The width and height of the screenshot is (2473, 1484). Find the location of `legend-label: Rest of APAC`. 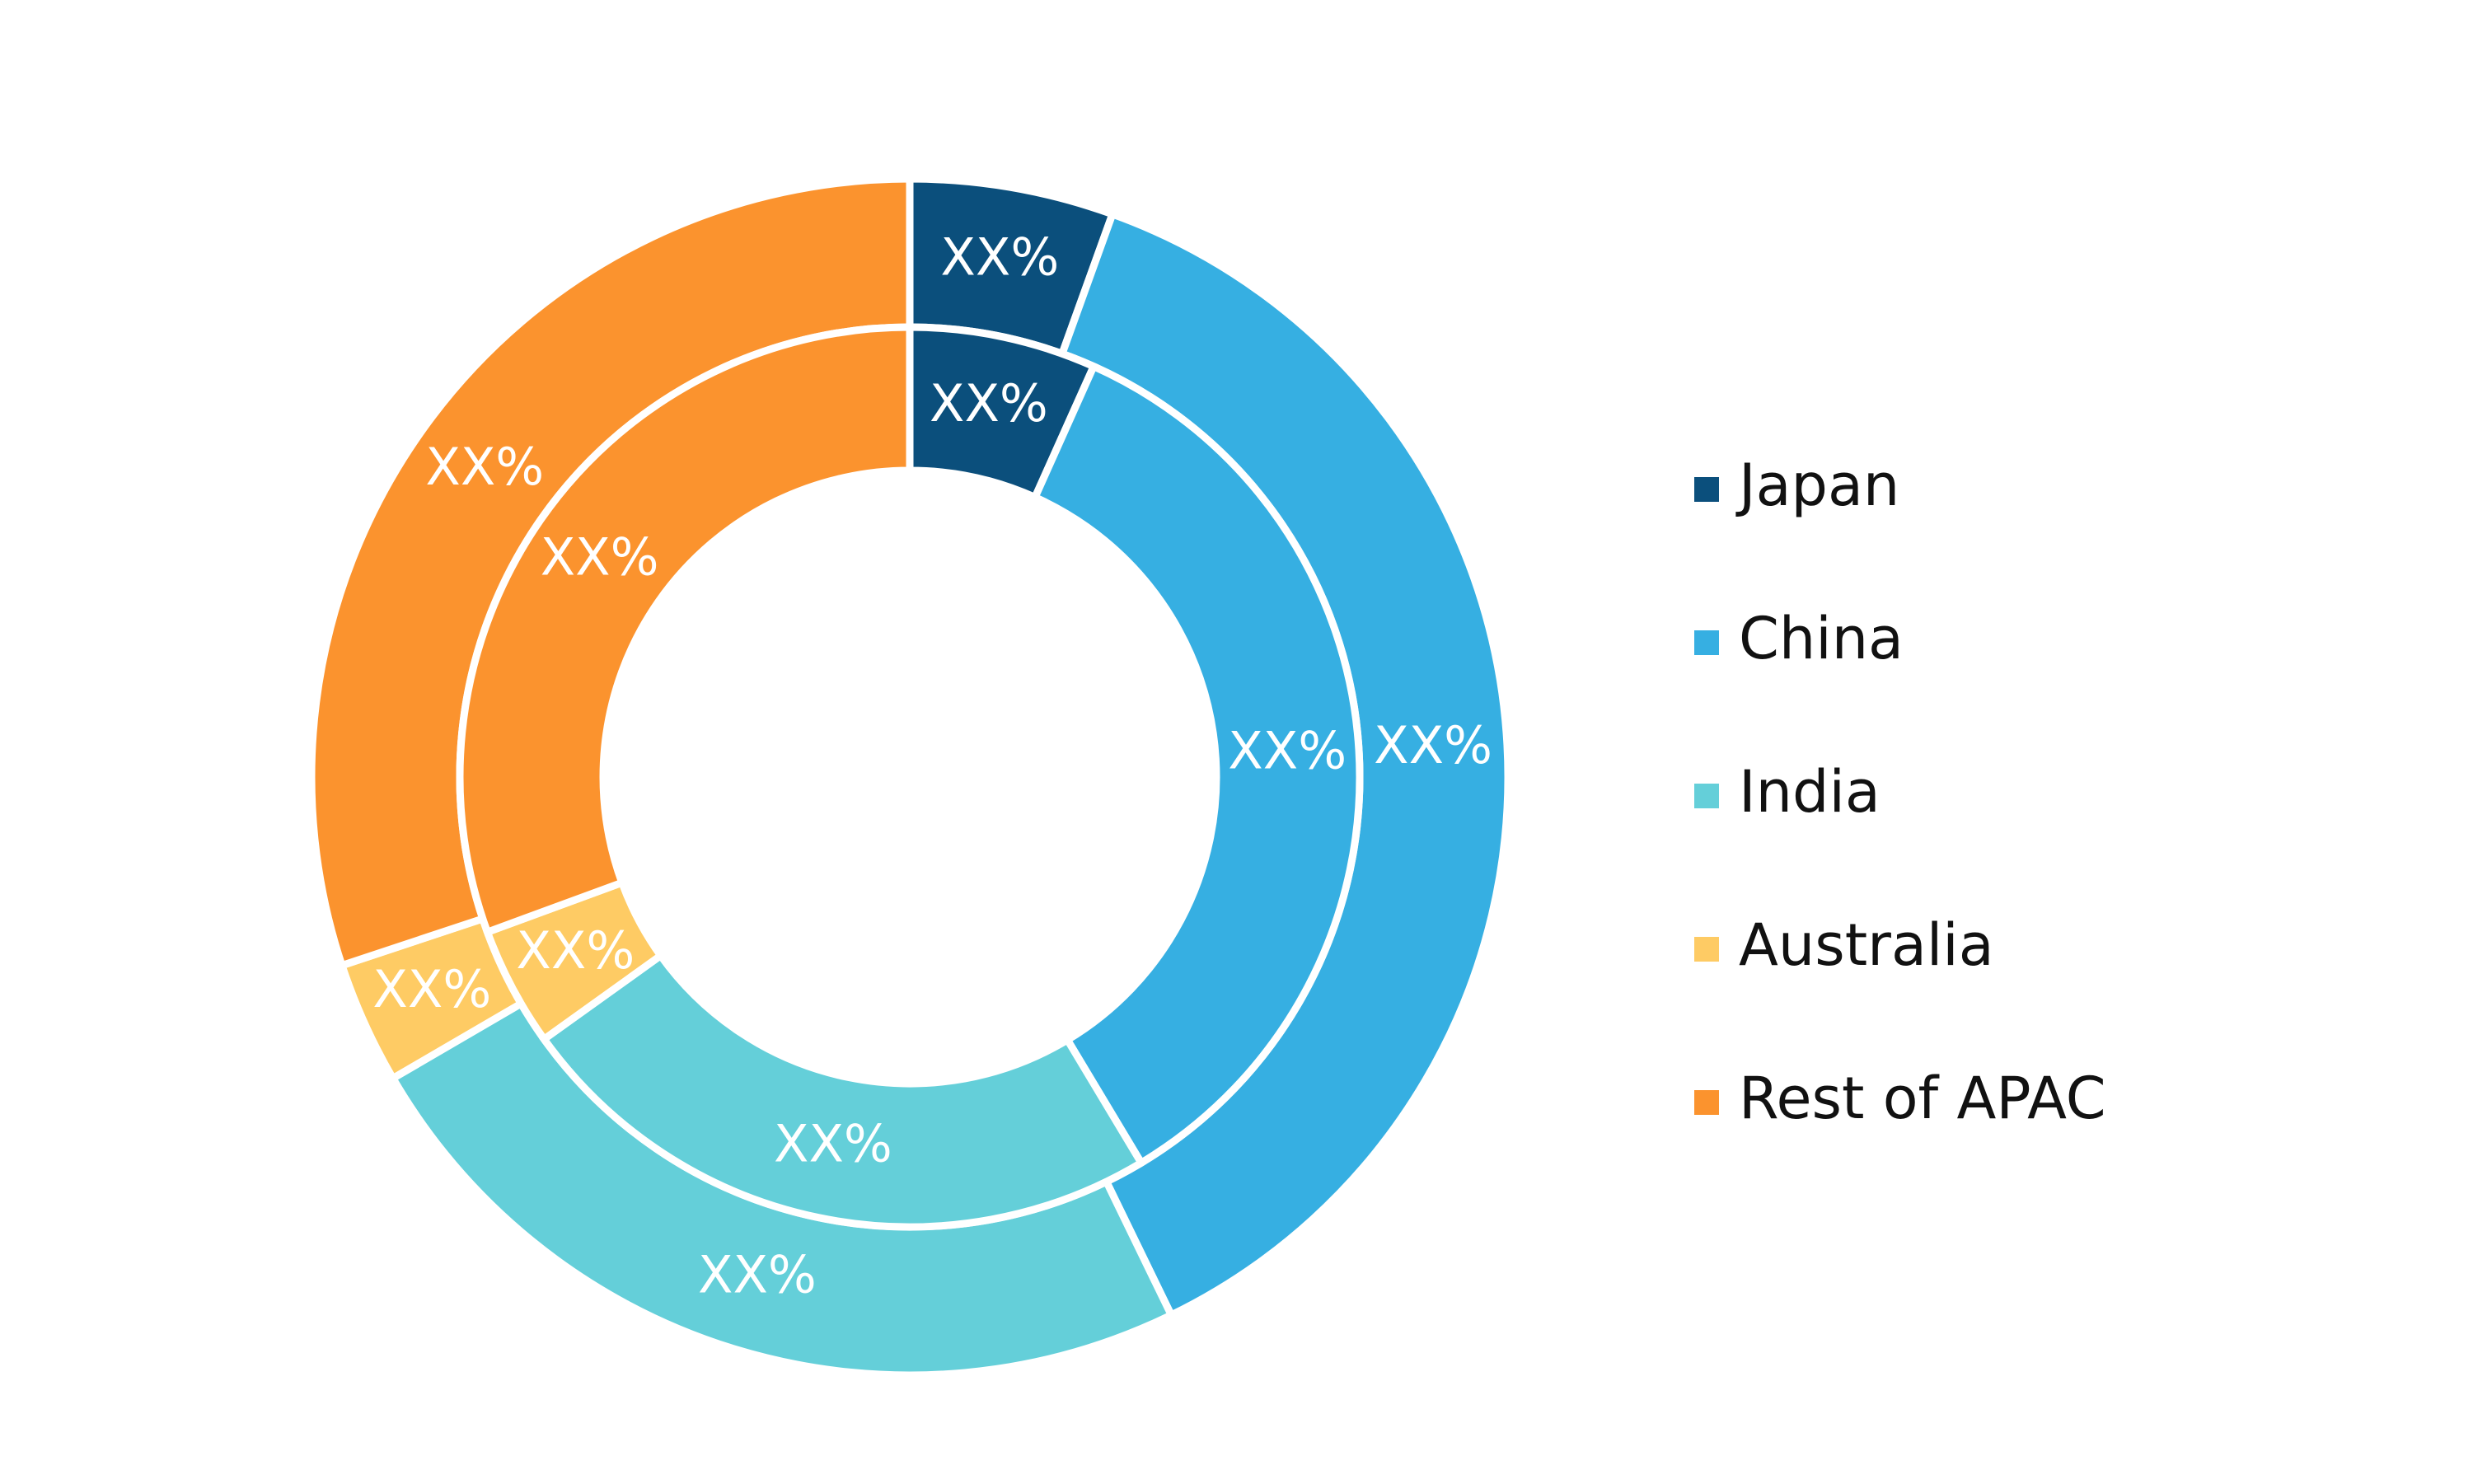

legend-label: Rest of APAC is located at coordinates (1922, 1099).